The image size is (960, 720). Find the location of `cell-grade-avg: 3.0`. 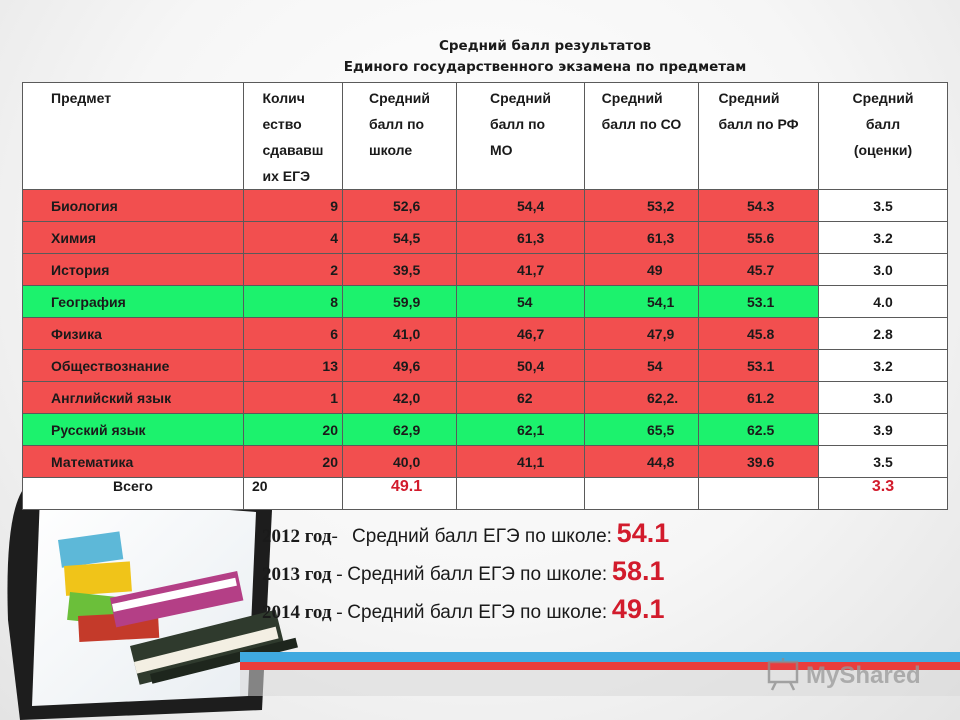

cell-grade-avg: 3.0 is located at coordinates (883, 269).